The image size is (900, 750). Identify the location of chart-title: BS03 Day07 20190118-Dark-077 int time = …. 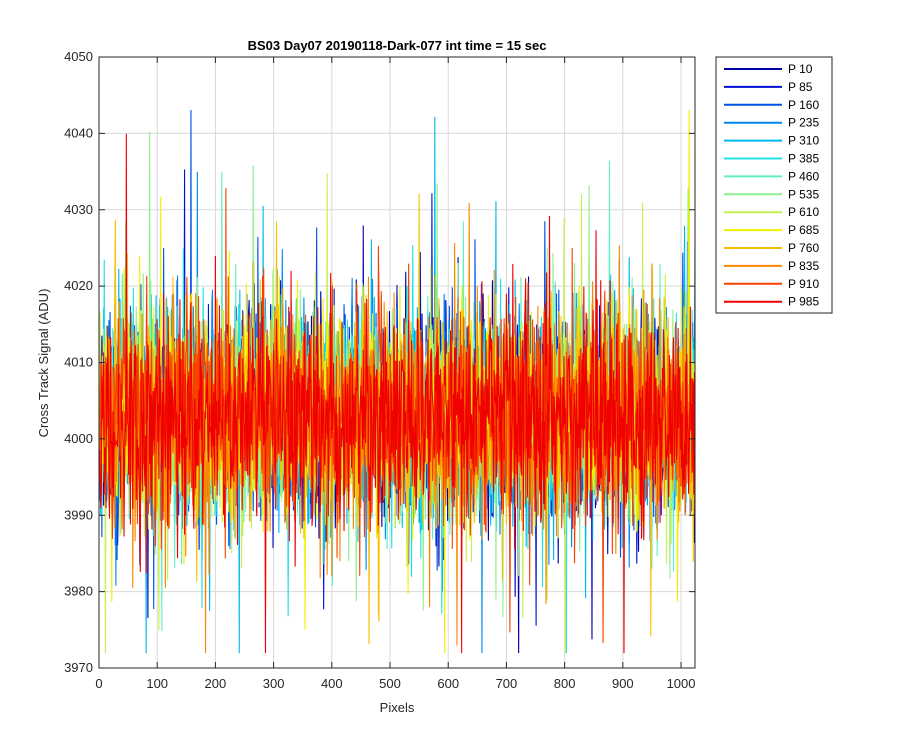
(397, 45).